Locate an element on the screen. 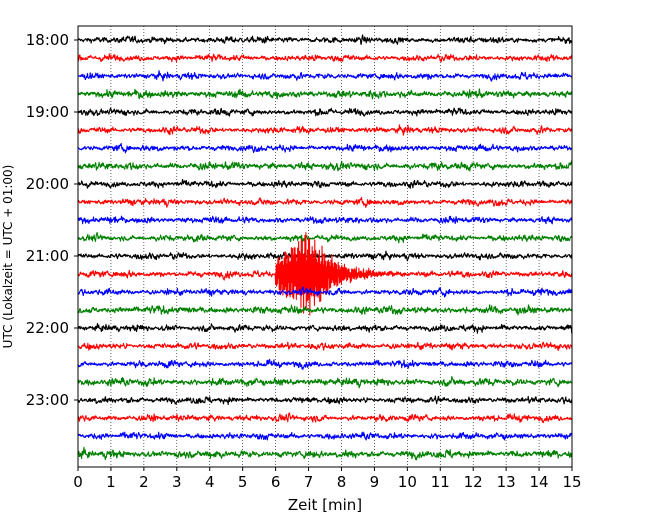 This screenshot has width=650, height=520. x-tick-label: 12 is located at coordinates (473, 482).